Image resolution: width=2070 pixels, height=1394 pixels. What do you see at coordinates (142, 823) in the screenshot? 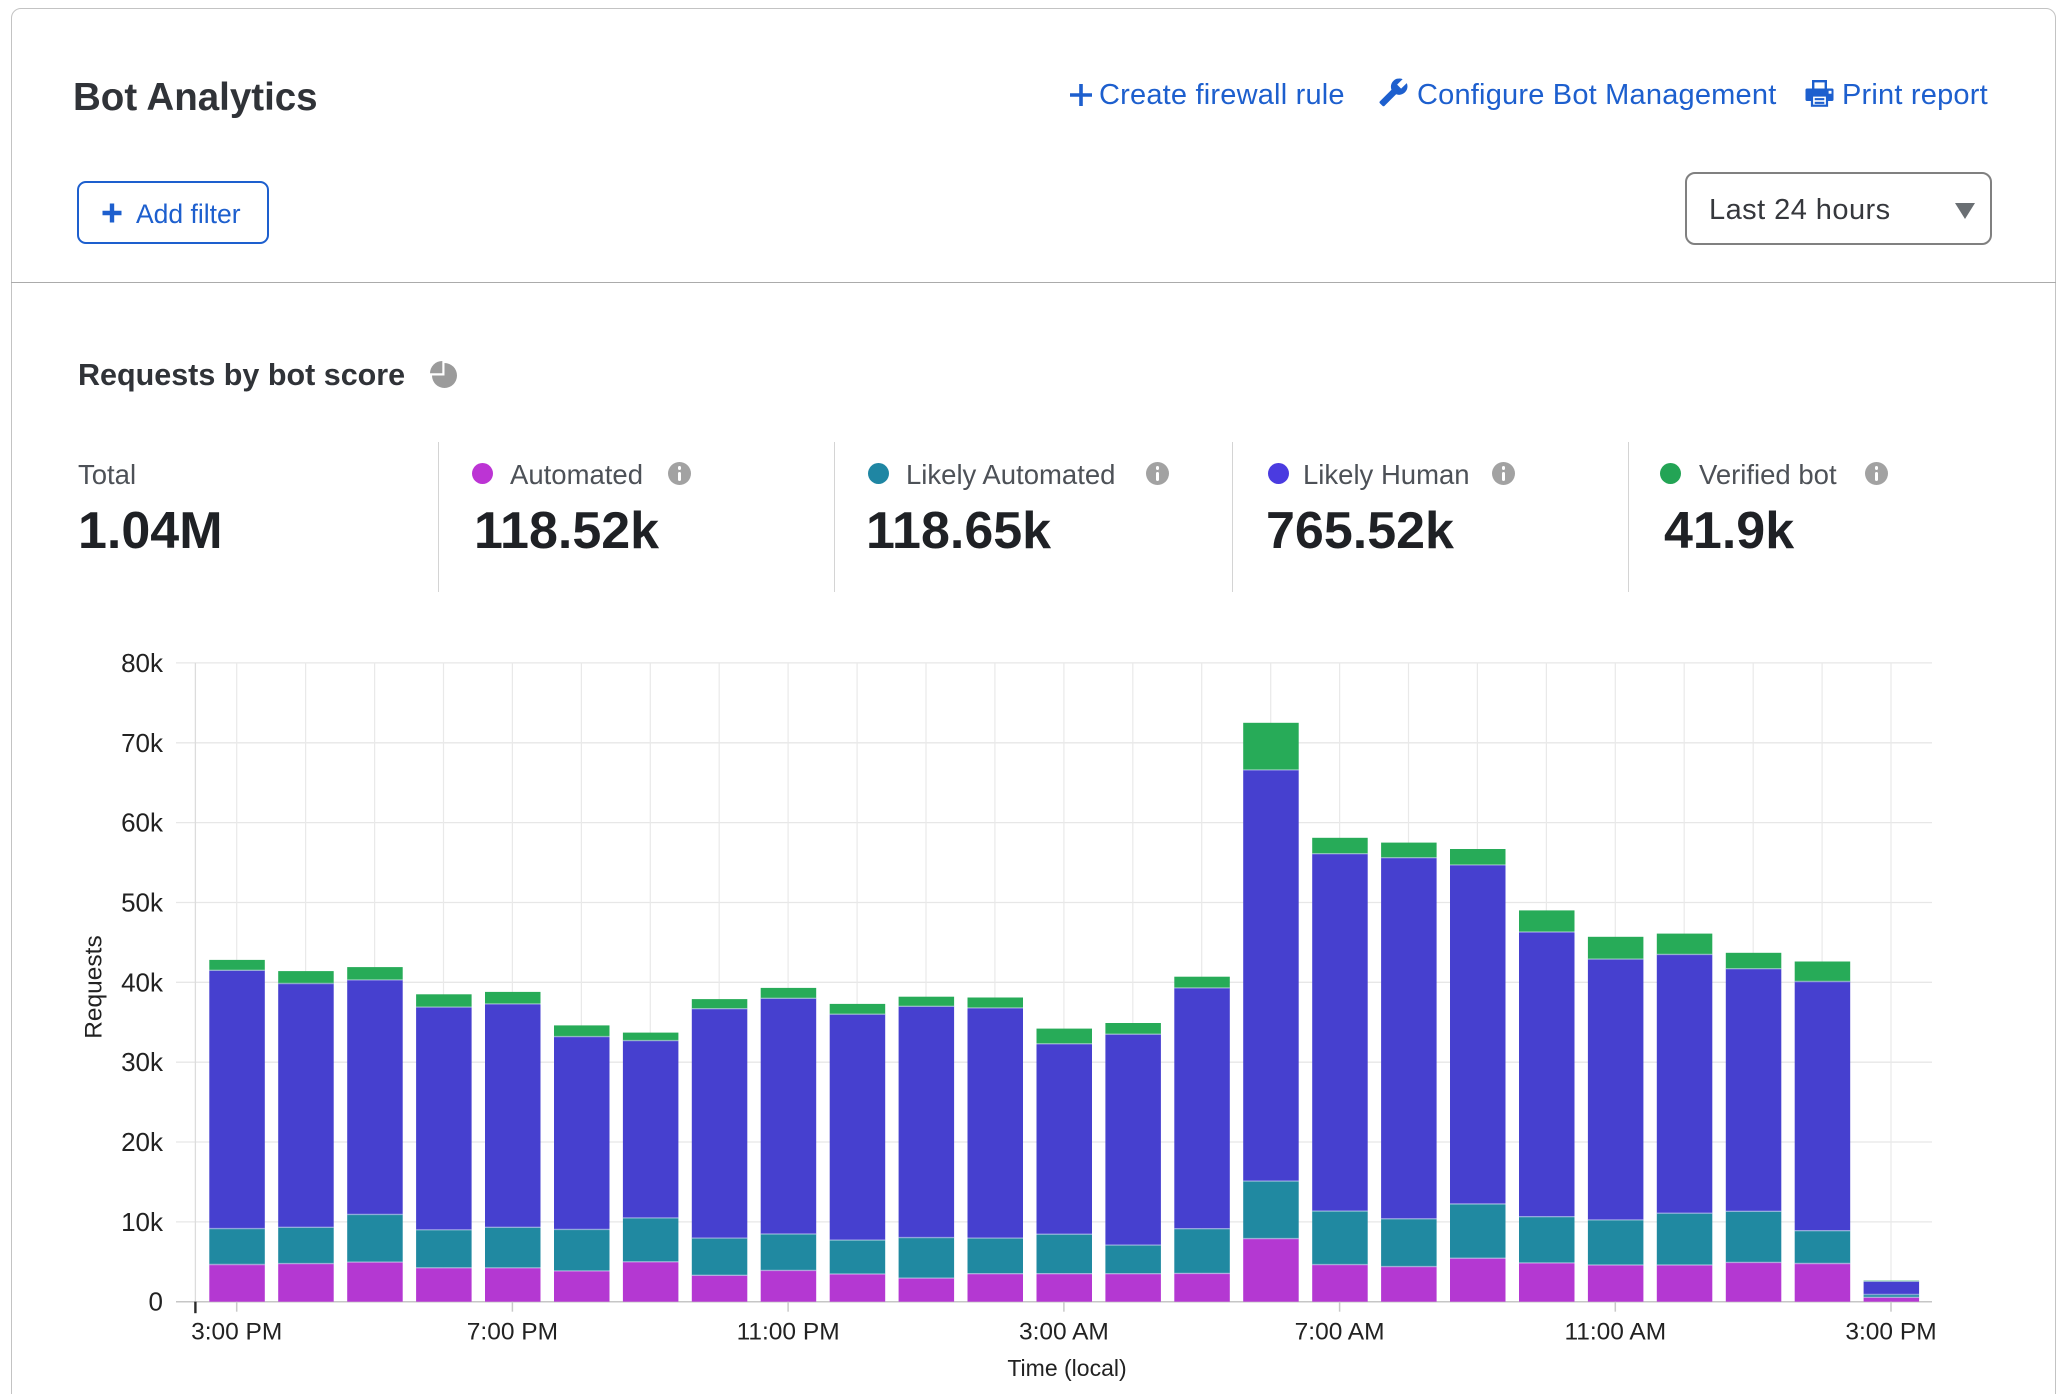
I see `svg-text: 60k` at bounding box center [142, 823].